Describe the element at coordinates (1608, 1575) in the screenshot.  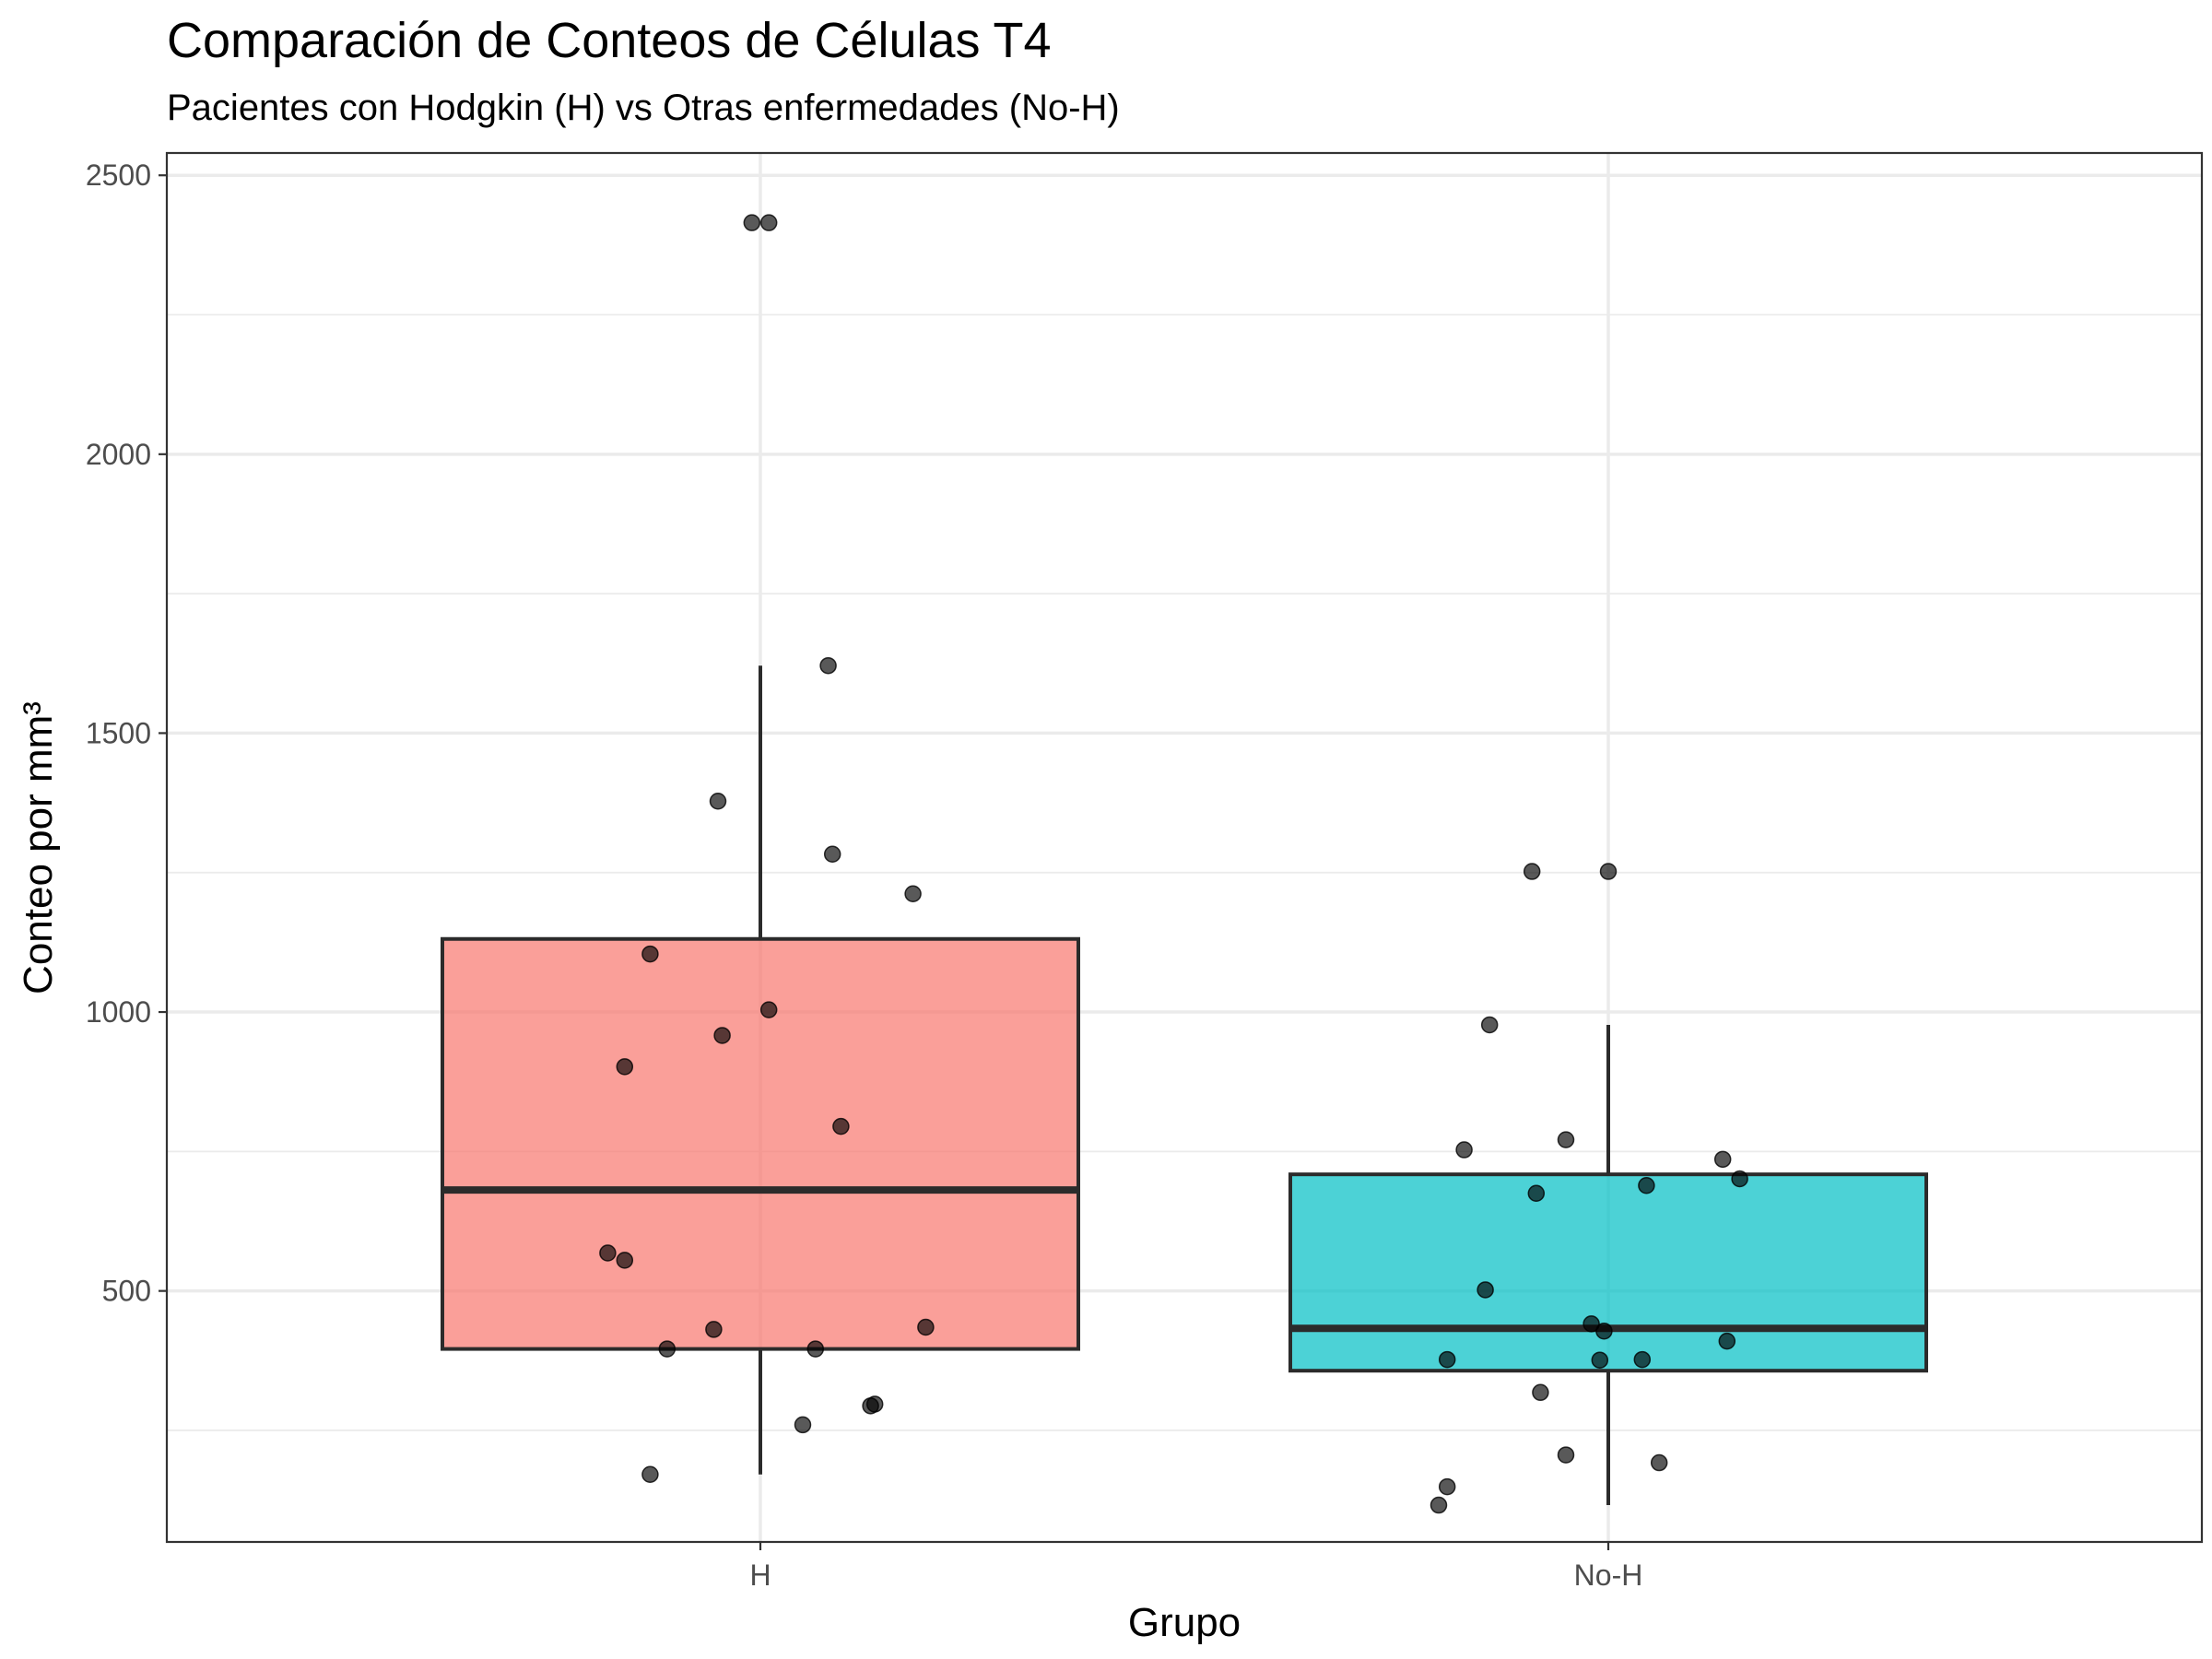
I see `x-tick-label: No-H` at that location.